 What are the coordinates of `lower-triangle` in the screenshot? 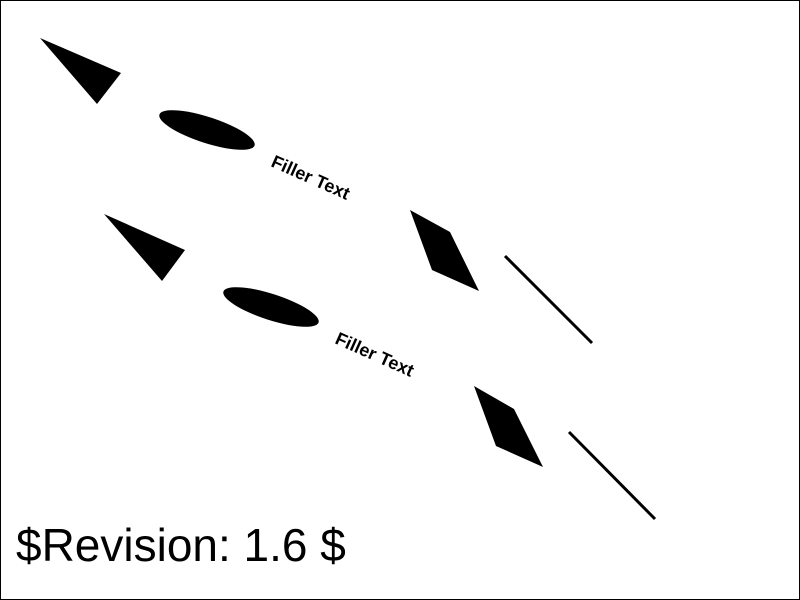 It's located at (144, 247).